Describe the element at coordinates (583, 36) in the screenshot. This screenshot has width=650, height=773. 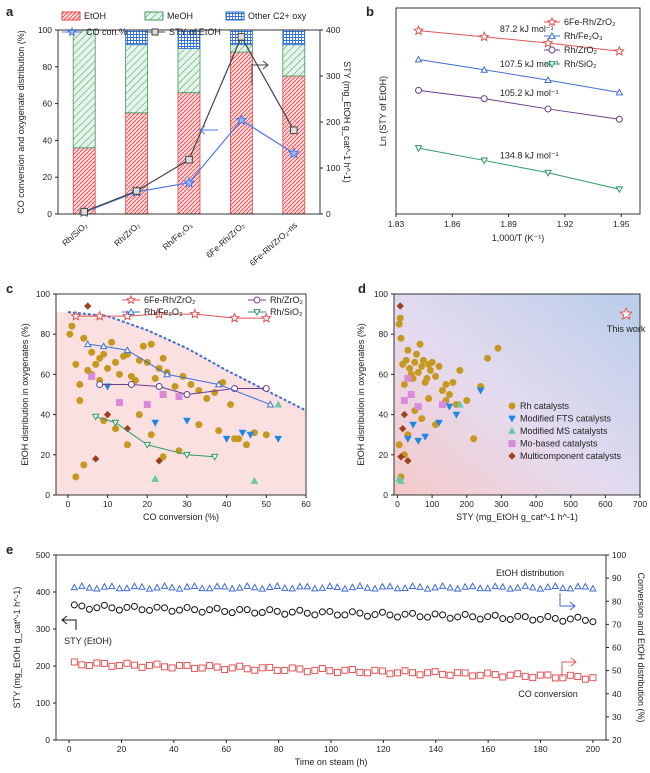
I see `legend-label-1: Rh/Fe₂O₃` at that location.